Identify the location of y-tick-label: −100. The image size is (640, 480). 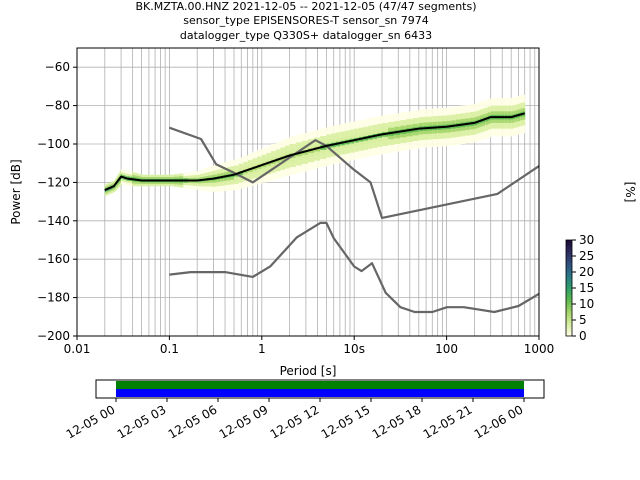
(53, 144).